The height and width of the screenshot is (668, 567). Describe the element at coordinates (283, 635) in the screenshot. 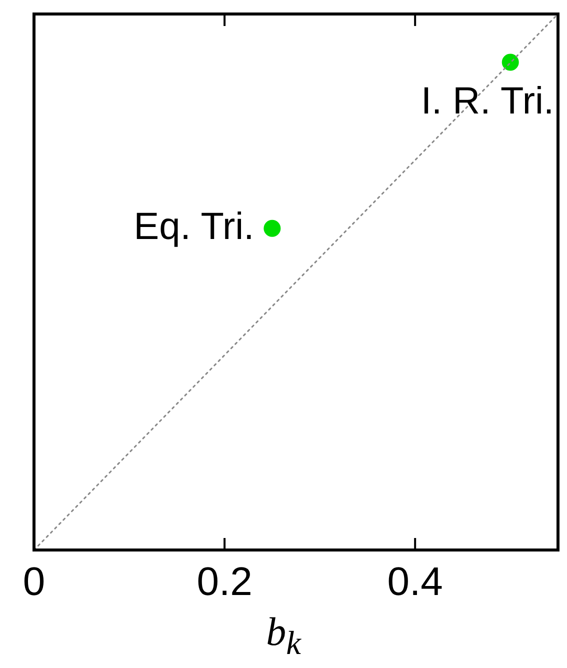

I see `x-axis-title: b$_{k}$` at that location.